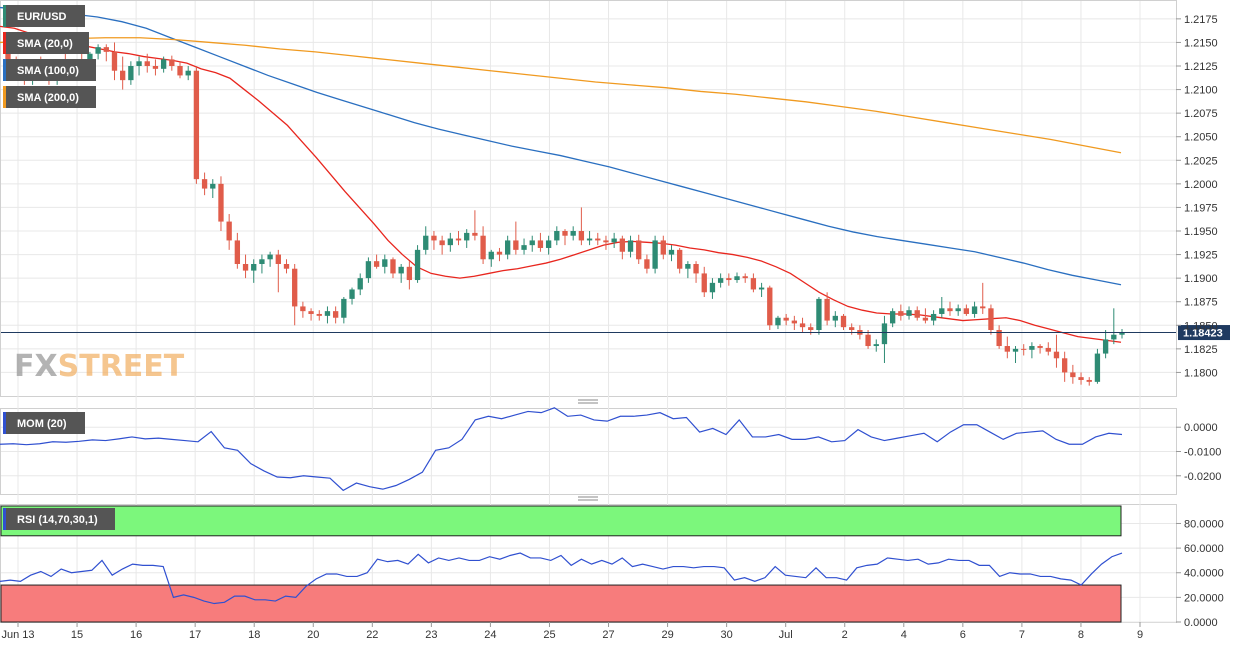  I want to click on price-tick-label: 1.2125, so click(1201, 67).